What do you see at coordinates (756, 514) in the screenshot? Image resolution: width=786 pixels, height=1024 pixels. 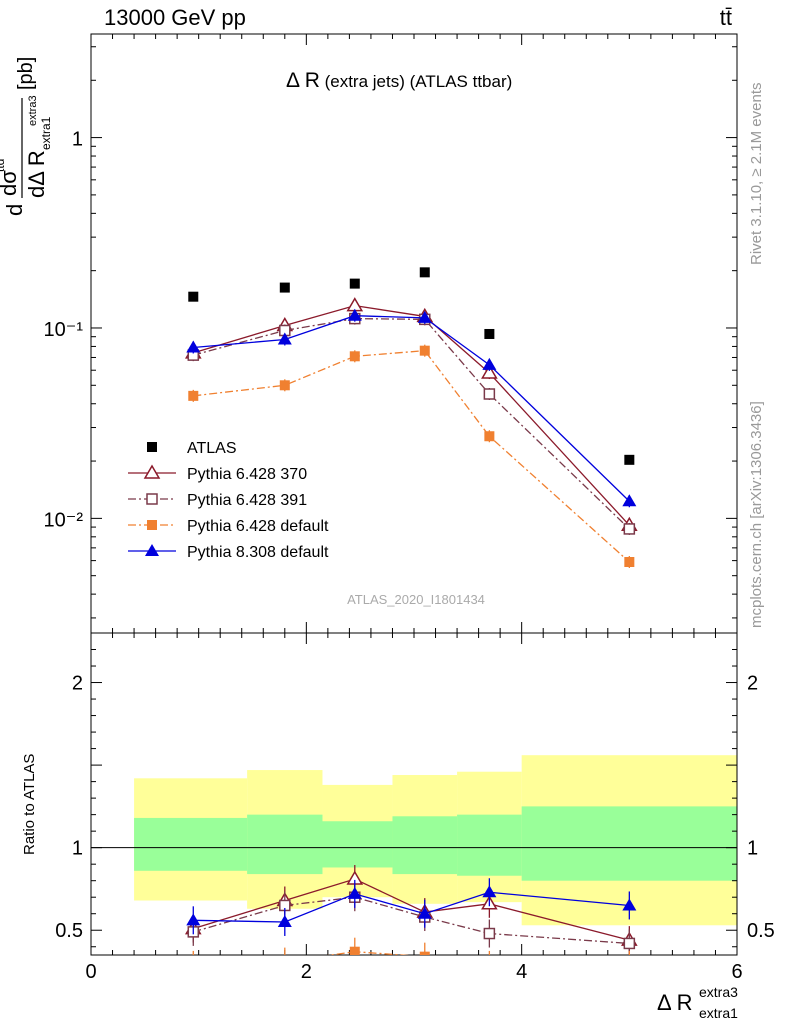 I see `mcplots-label: mcplots.cern.ch [arXiv:1306.3436]` at bounding box center [756, 514].